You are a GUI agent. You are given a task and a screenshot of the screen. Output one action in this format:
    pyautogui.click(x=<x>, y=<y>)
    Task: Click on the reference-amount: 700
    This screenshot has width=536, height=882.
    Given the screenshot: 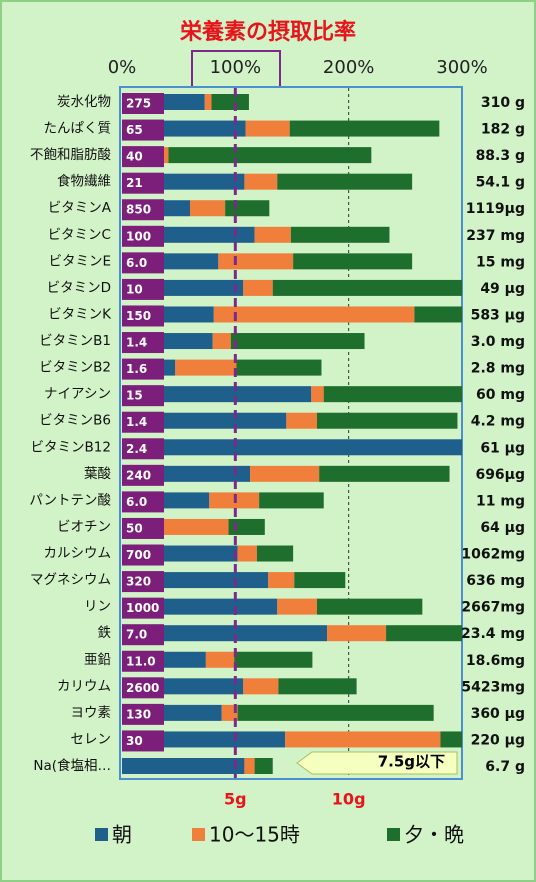 What is the action you would take?
    pyautogui.click(x=138, y=555)
    